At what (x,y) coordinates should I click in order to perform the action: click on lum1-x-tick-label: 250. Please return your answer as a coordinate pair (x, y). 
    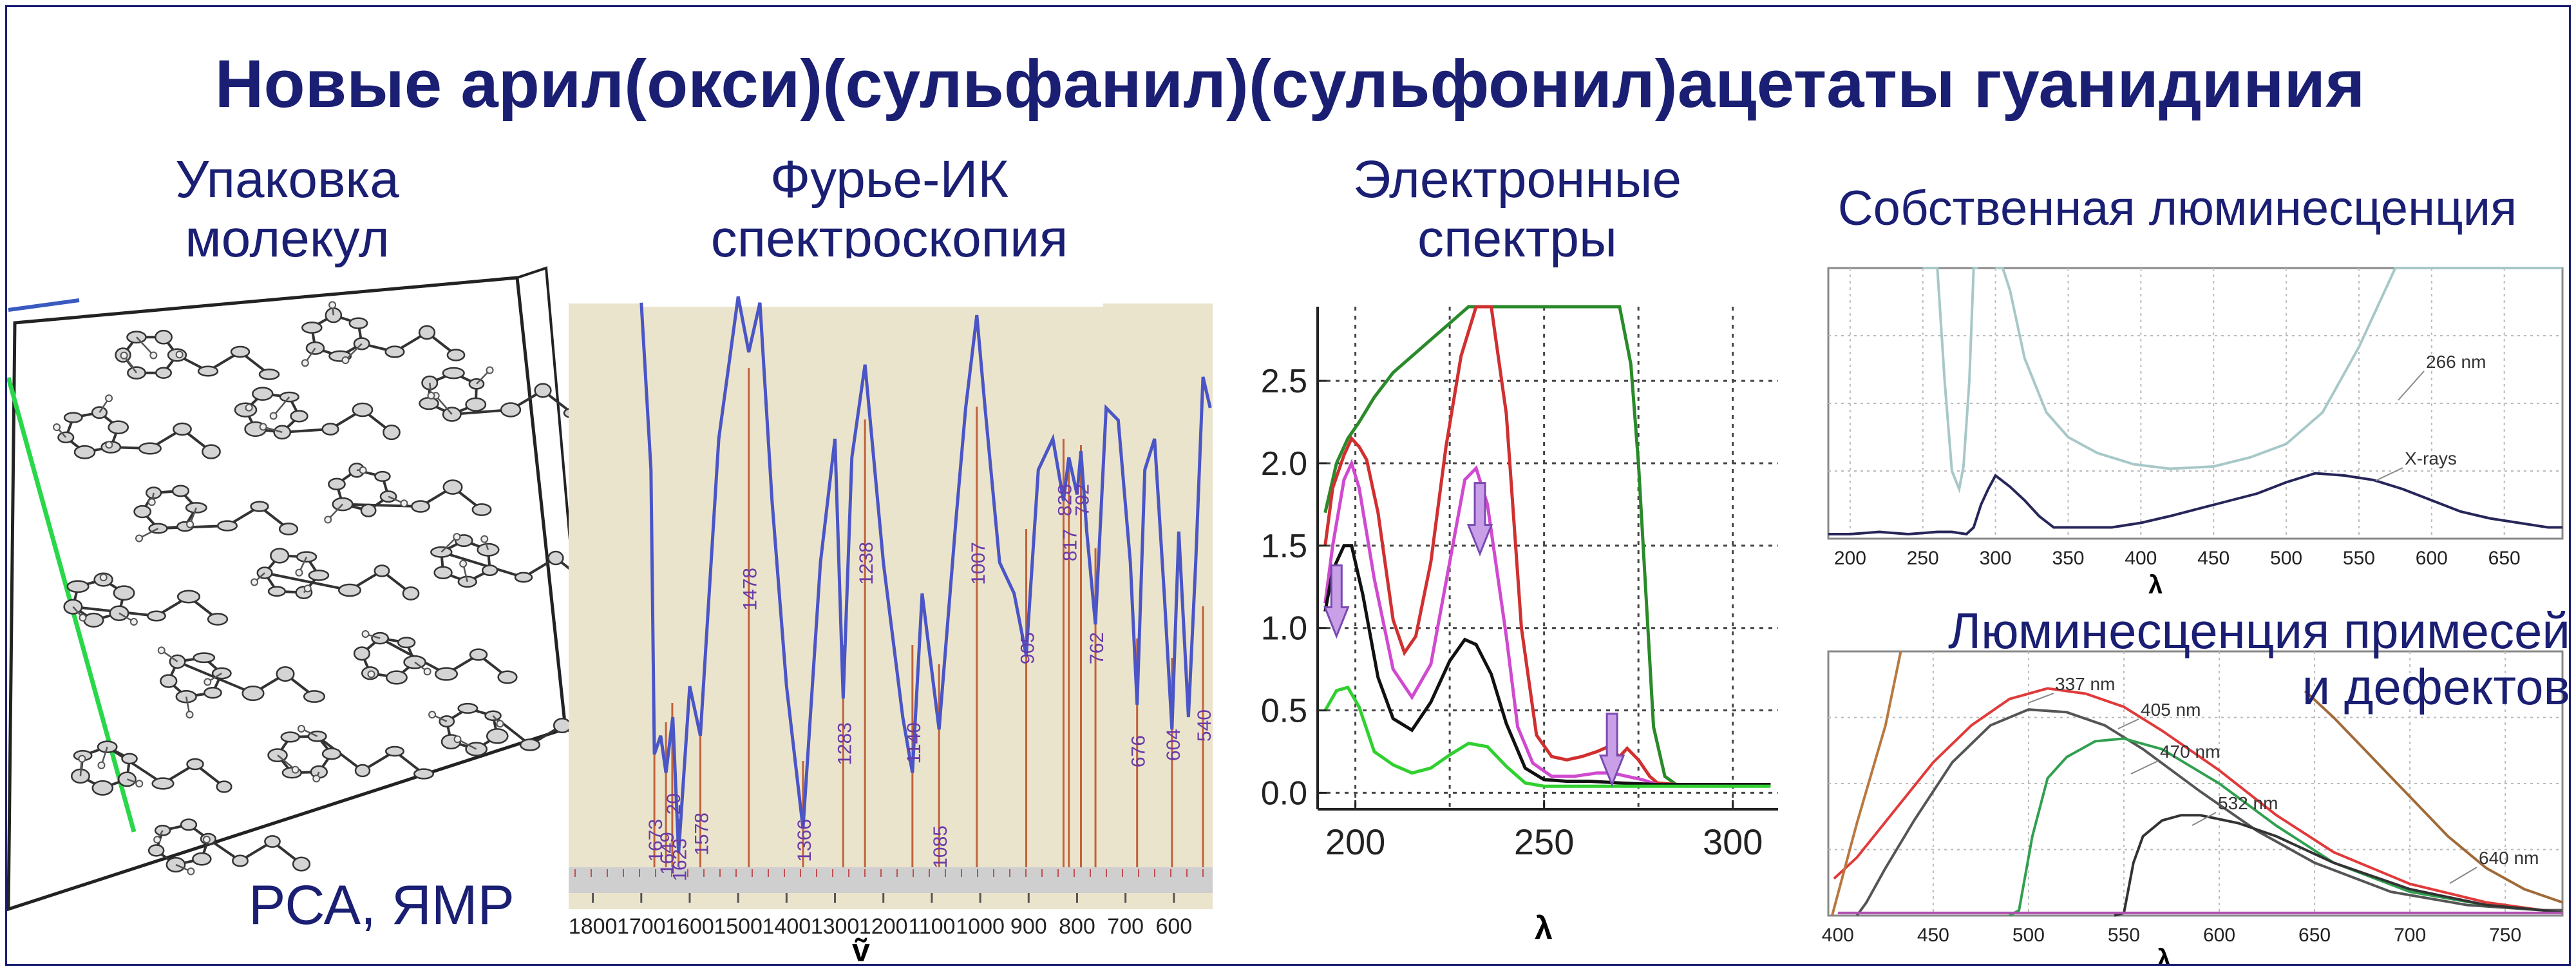
    Looking at the image, I should click on (1923, 558).